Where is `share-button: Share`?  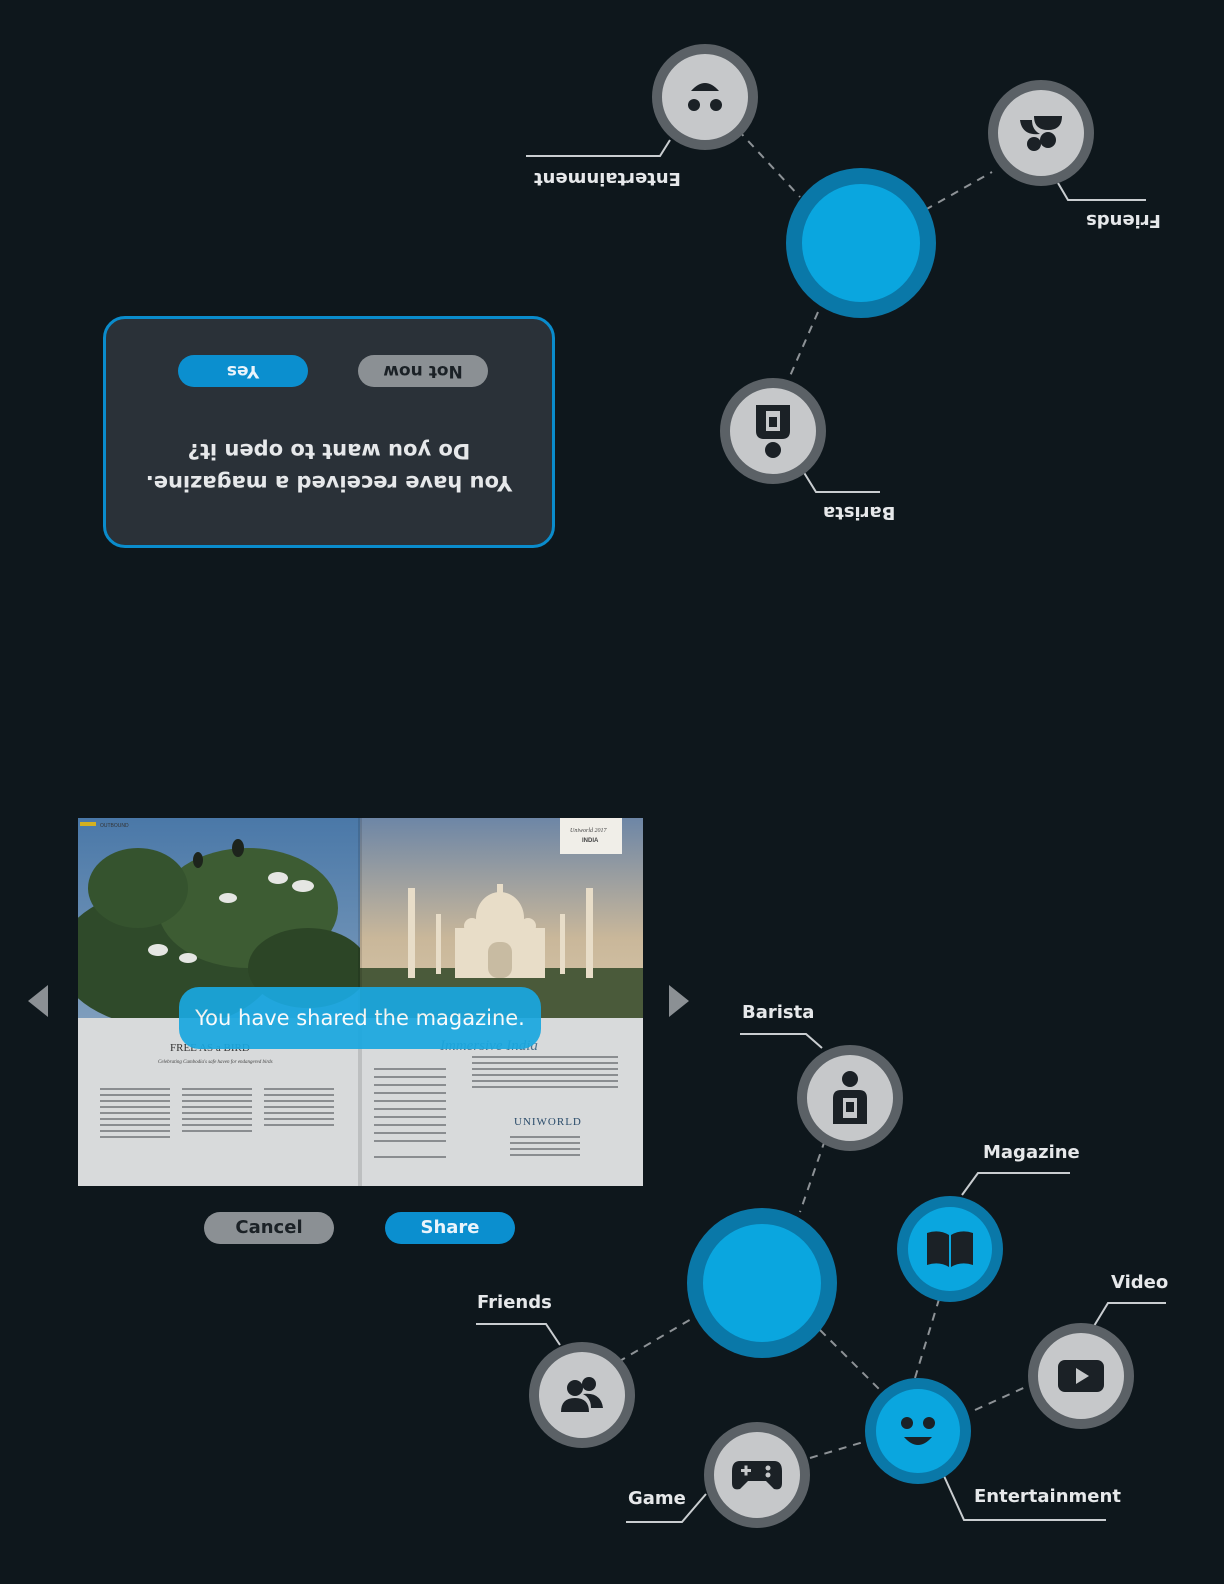 share-button: Share is located at coordinates (450, 1228).